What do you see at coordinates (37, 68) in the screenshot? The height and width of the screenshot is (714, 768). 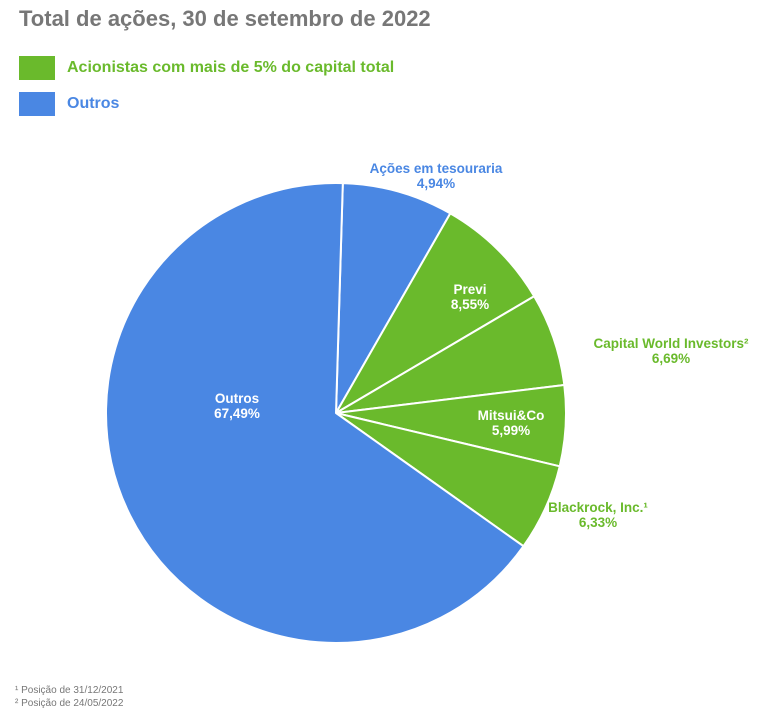 I see `legend-swatch-green` at bounding box center [37, 68].